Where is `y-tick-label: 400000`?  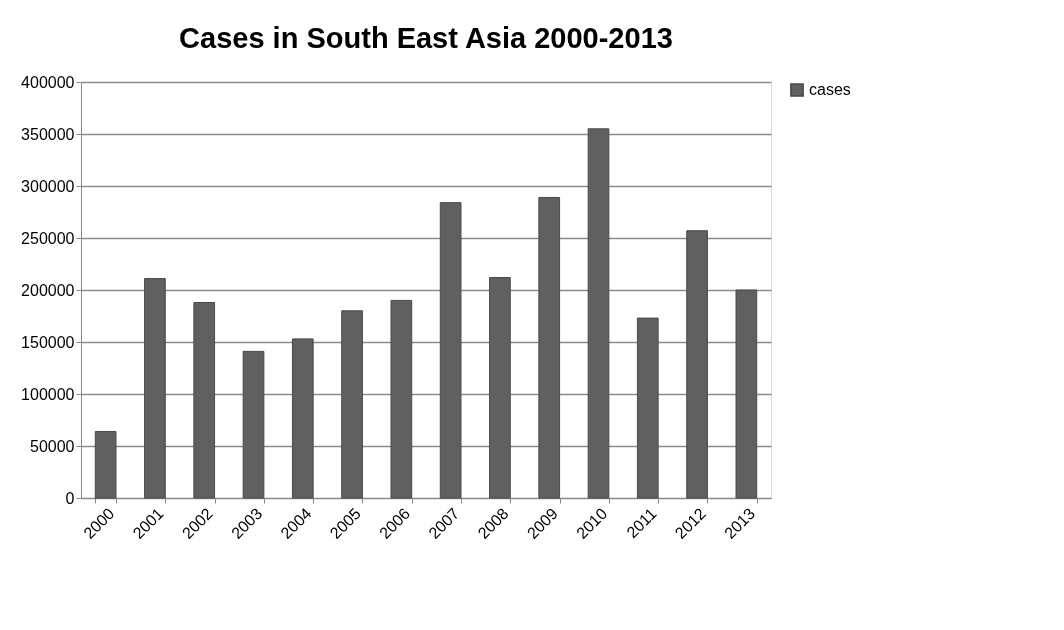 y-tick-label: 400000 is located at coordinates (48, 82).